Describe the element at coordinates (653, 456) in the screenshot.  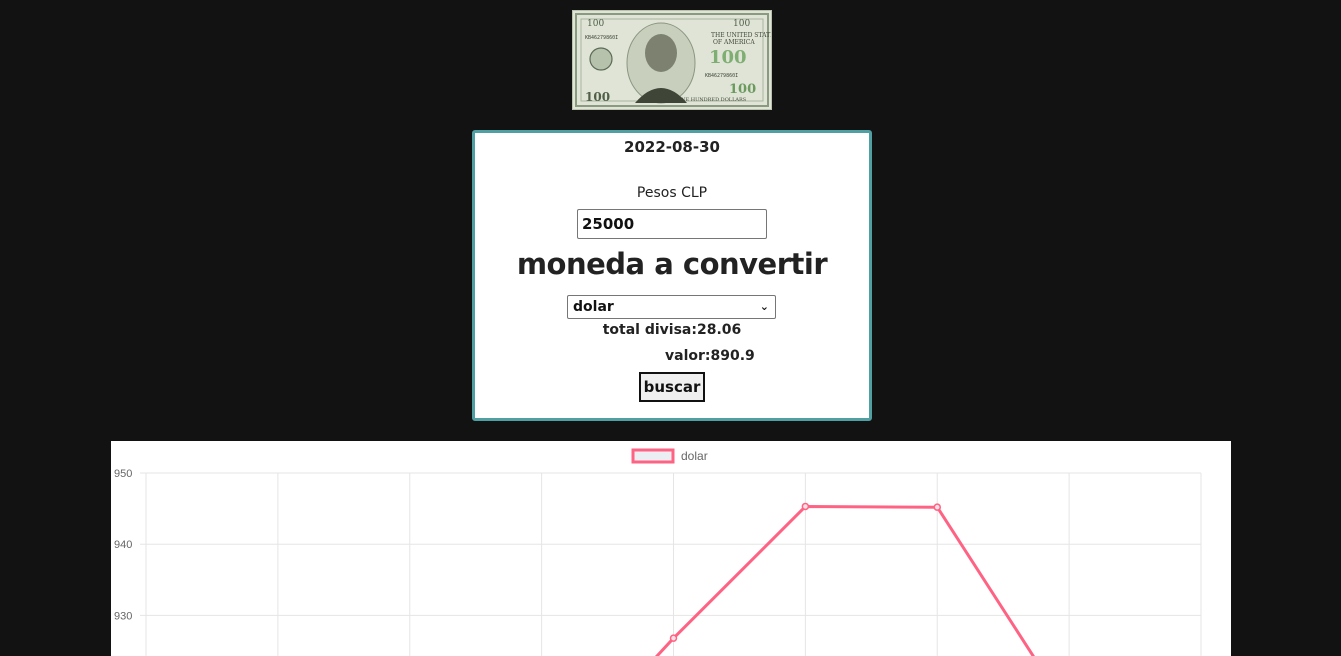
I see `legend-swatch` at that location.